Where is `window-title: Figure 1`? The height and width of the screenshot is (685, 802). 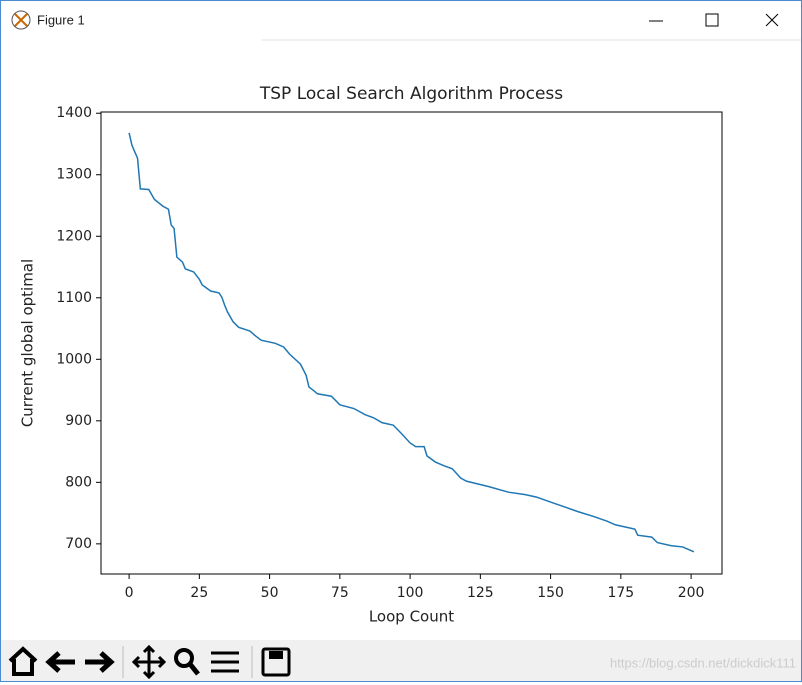 window-title: Figure 1 is located at coordinates (61, 19).